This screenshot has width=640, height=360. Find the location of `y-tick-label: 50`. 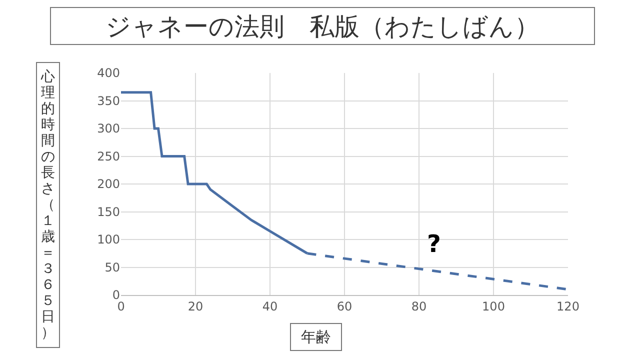

y-tick-label: 50 is located at coordinates (112, 267).